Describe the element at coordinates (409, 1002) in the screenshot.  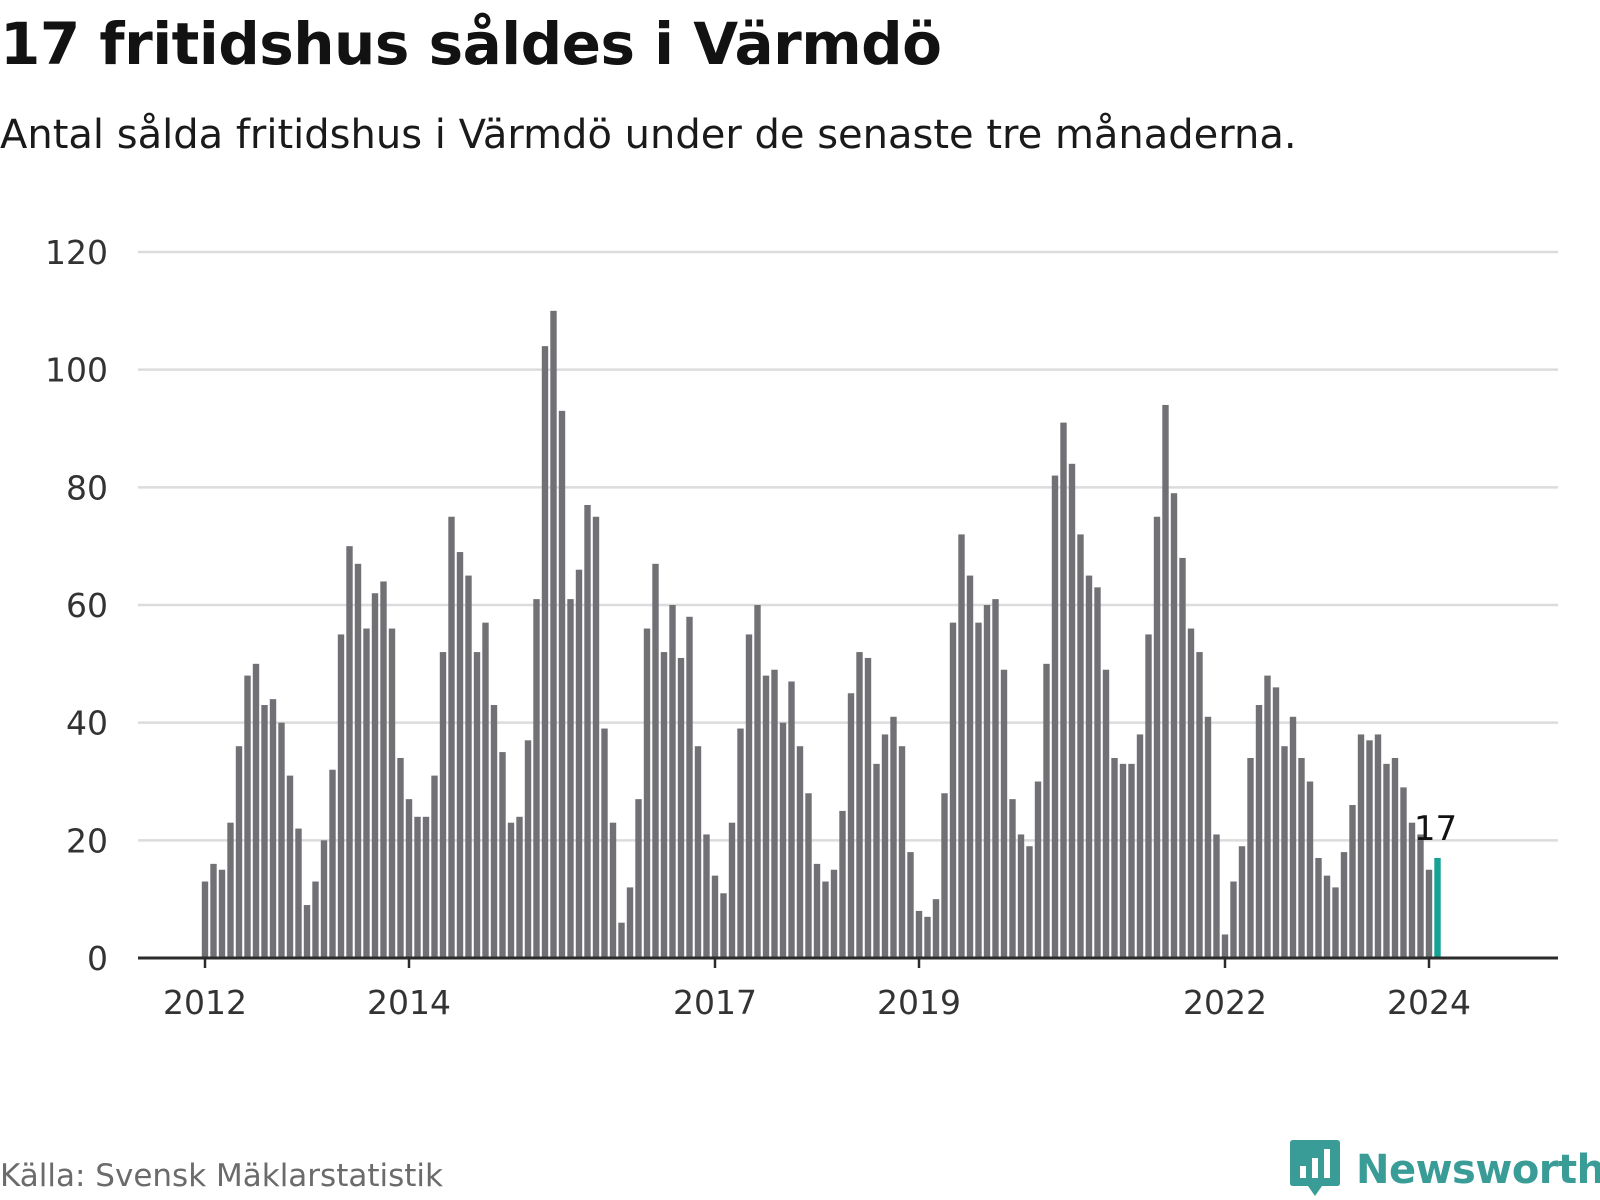
I see `x-tick-label: 2014` at that location.